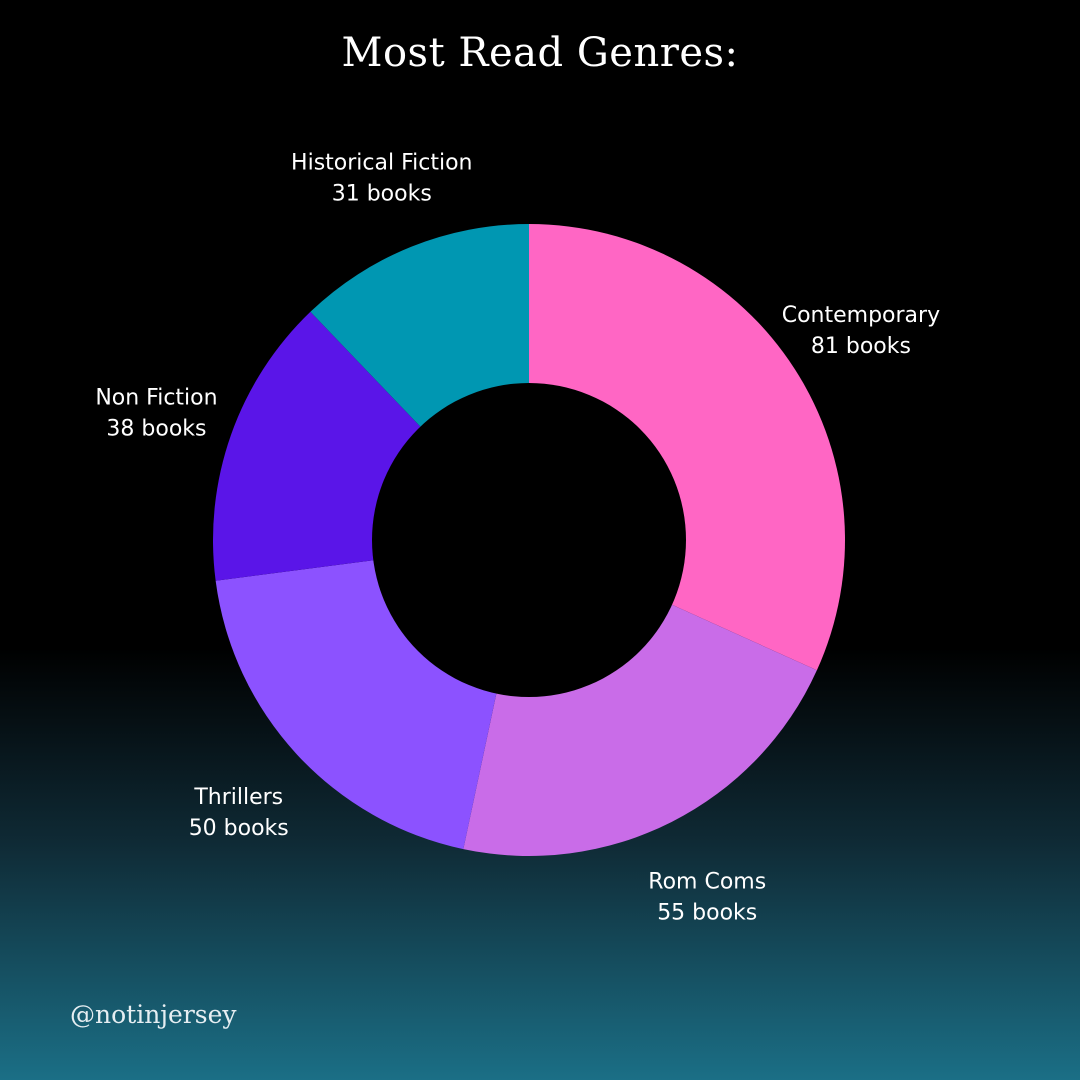  I want to click on slice-label-contemporary: Contemporary, so click(861, 315).